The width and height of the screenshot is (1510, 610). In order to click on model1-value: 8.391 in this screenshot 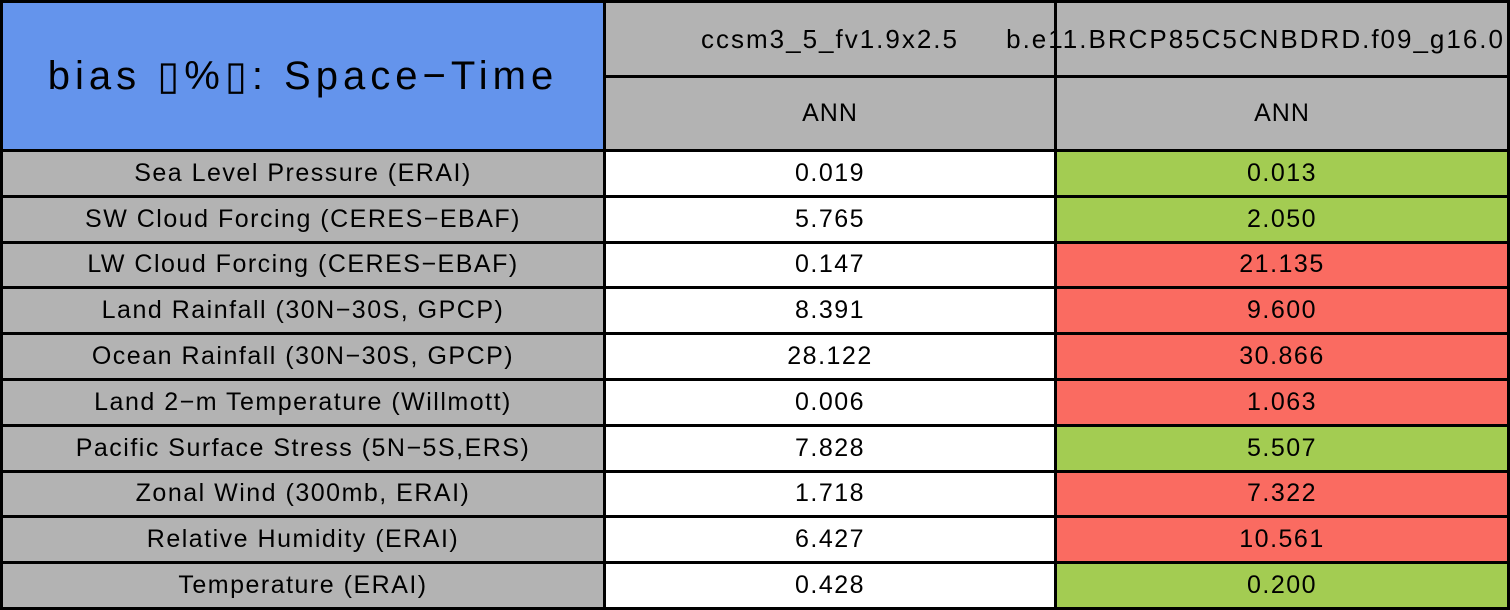, I will do `click(830, 311)`.